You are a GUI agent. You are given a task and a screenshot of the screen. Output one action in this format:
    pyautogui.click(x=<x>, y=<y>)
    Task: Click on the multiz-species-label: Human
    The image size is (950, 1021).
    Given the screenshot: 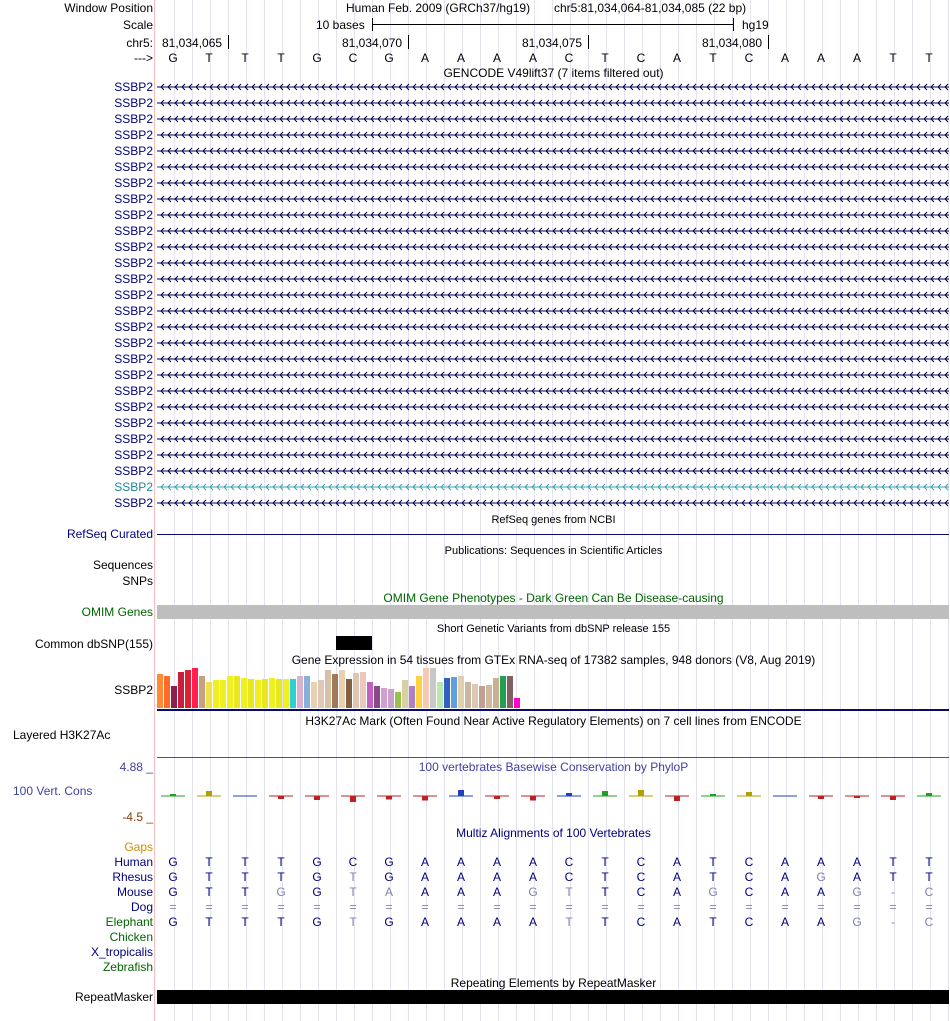 What is the action you would take?
    pyautogui.click(x=133, y=862)
    